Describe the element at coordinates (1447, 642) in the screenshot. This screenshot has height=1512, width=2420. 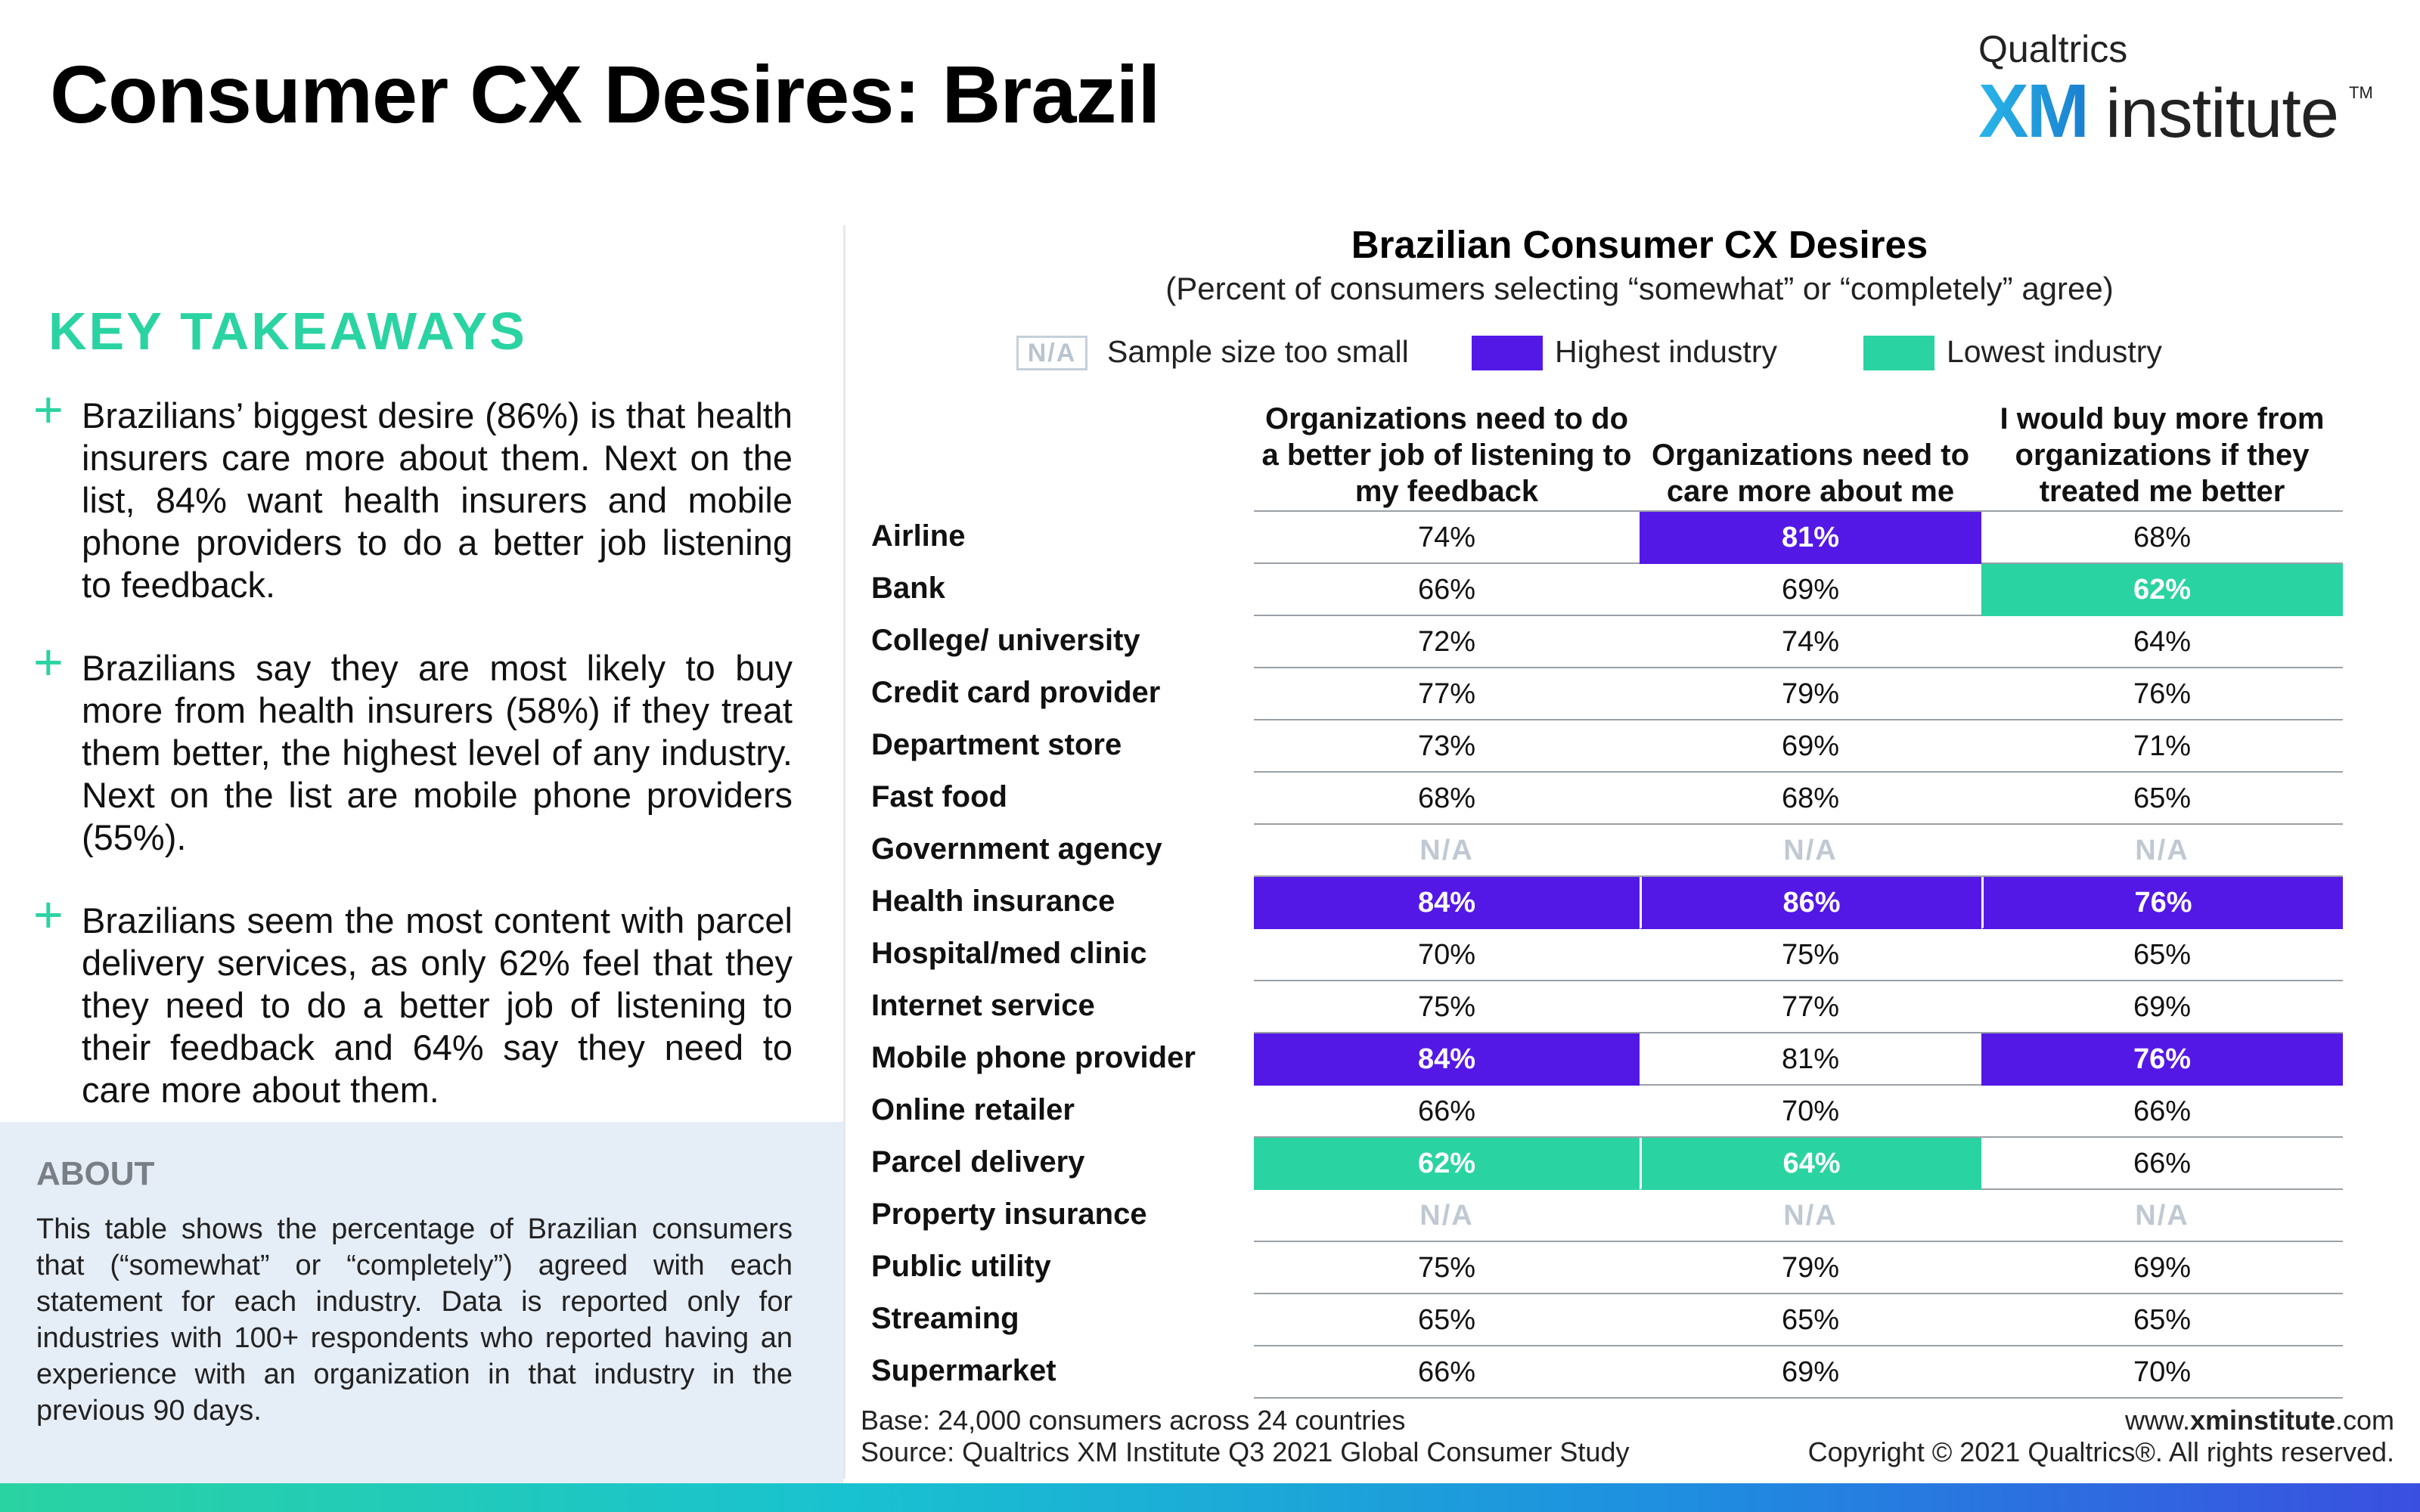
I see `table-cell: 72%` at that location.